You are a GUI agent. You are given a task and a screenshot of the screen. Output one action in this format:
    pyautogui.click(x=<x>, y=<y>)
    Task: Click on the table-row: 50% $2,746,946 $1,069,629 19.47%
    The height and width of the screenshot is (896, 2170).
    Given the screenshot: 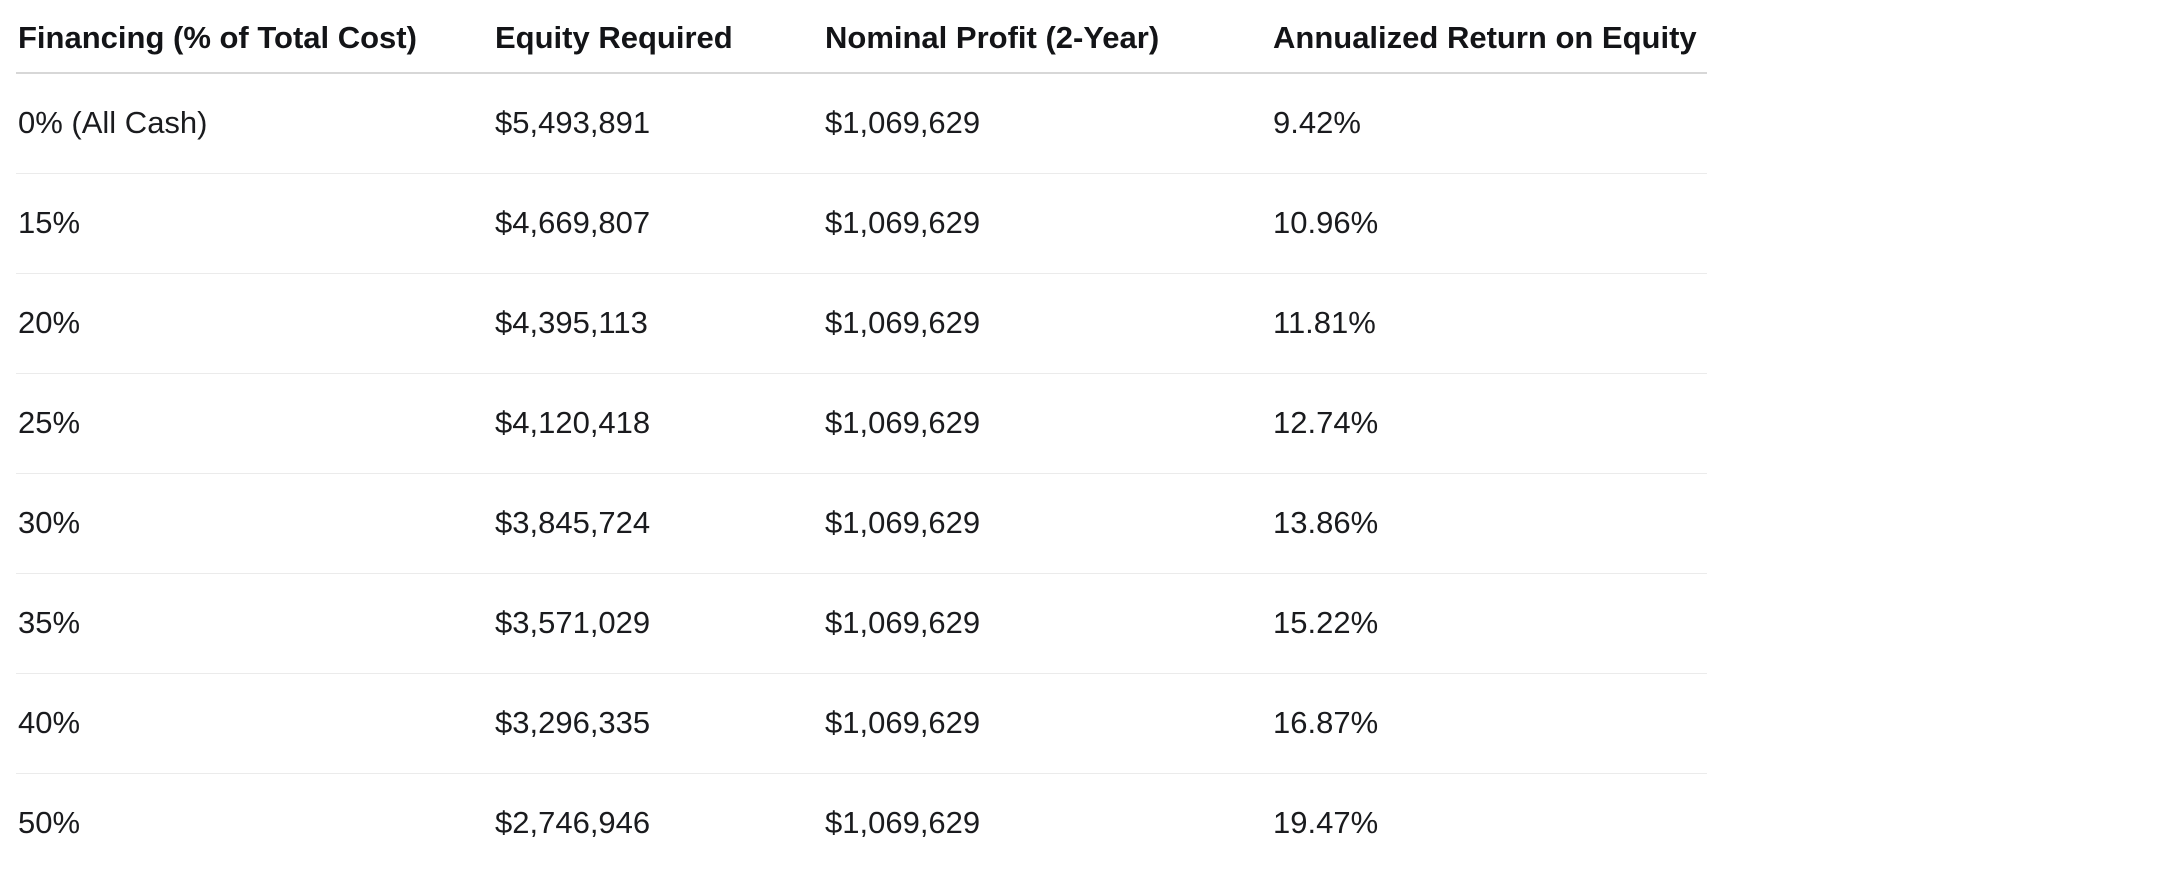 What is the action you would take?
    pyautogui.click(x=861, y=824)
    